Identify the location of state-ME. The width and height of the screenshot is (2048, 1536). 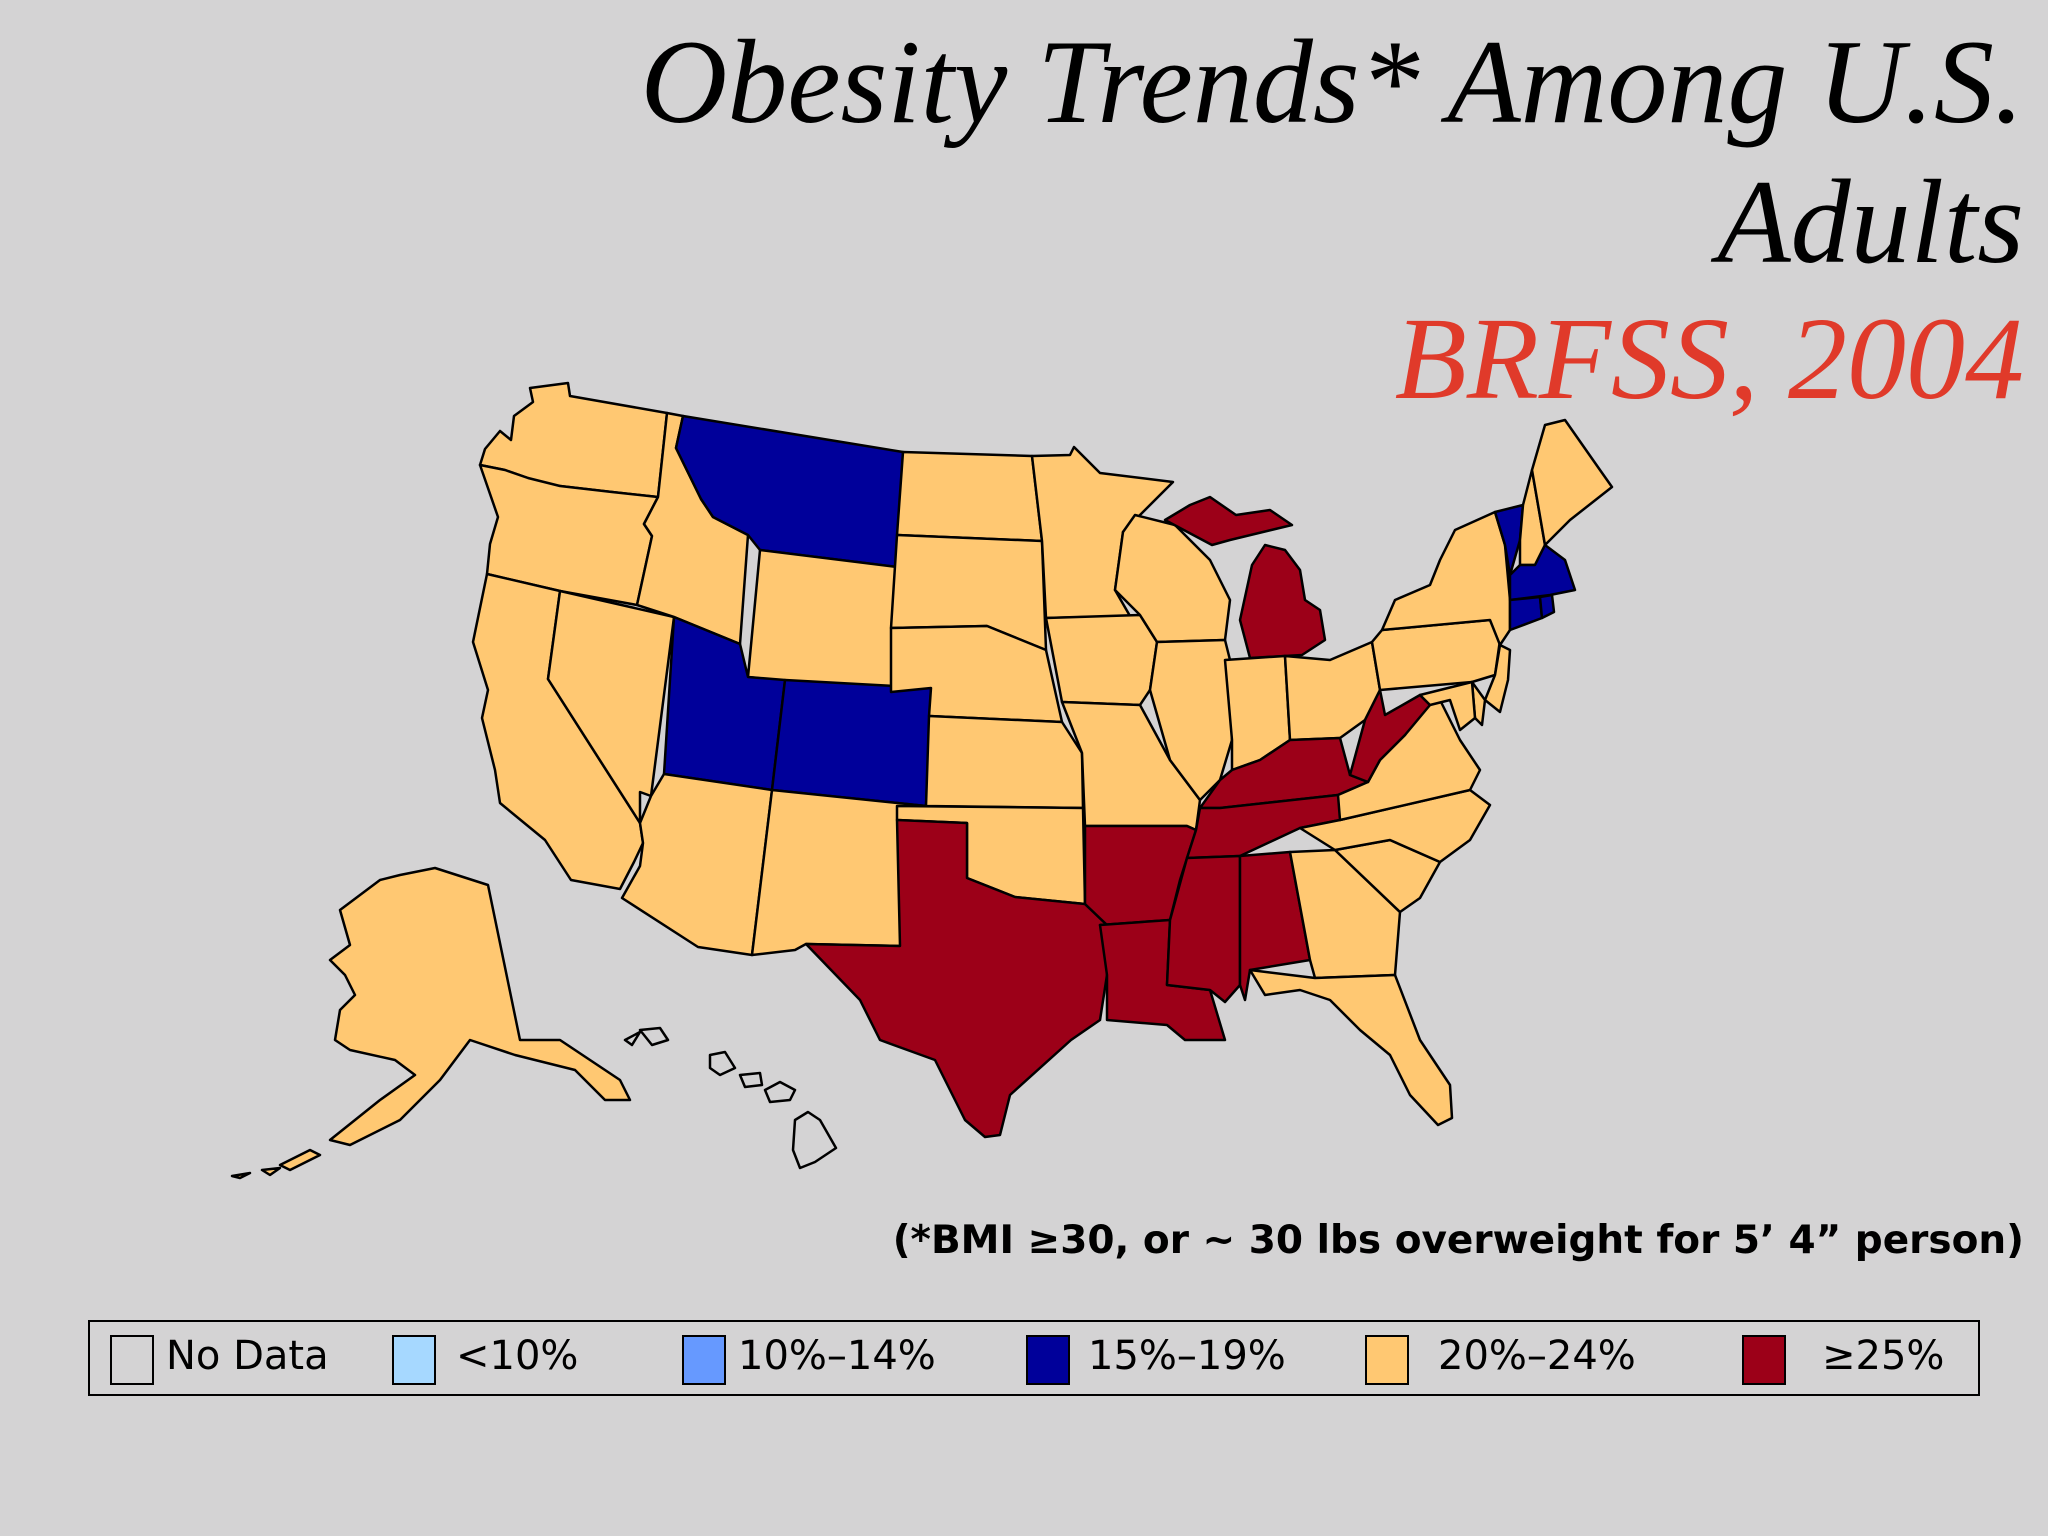
(1572, 482).